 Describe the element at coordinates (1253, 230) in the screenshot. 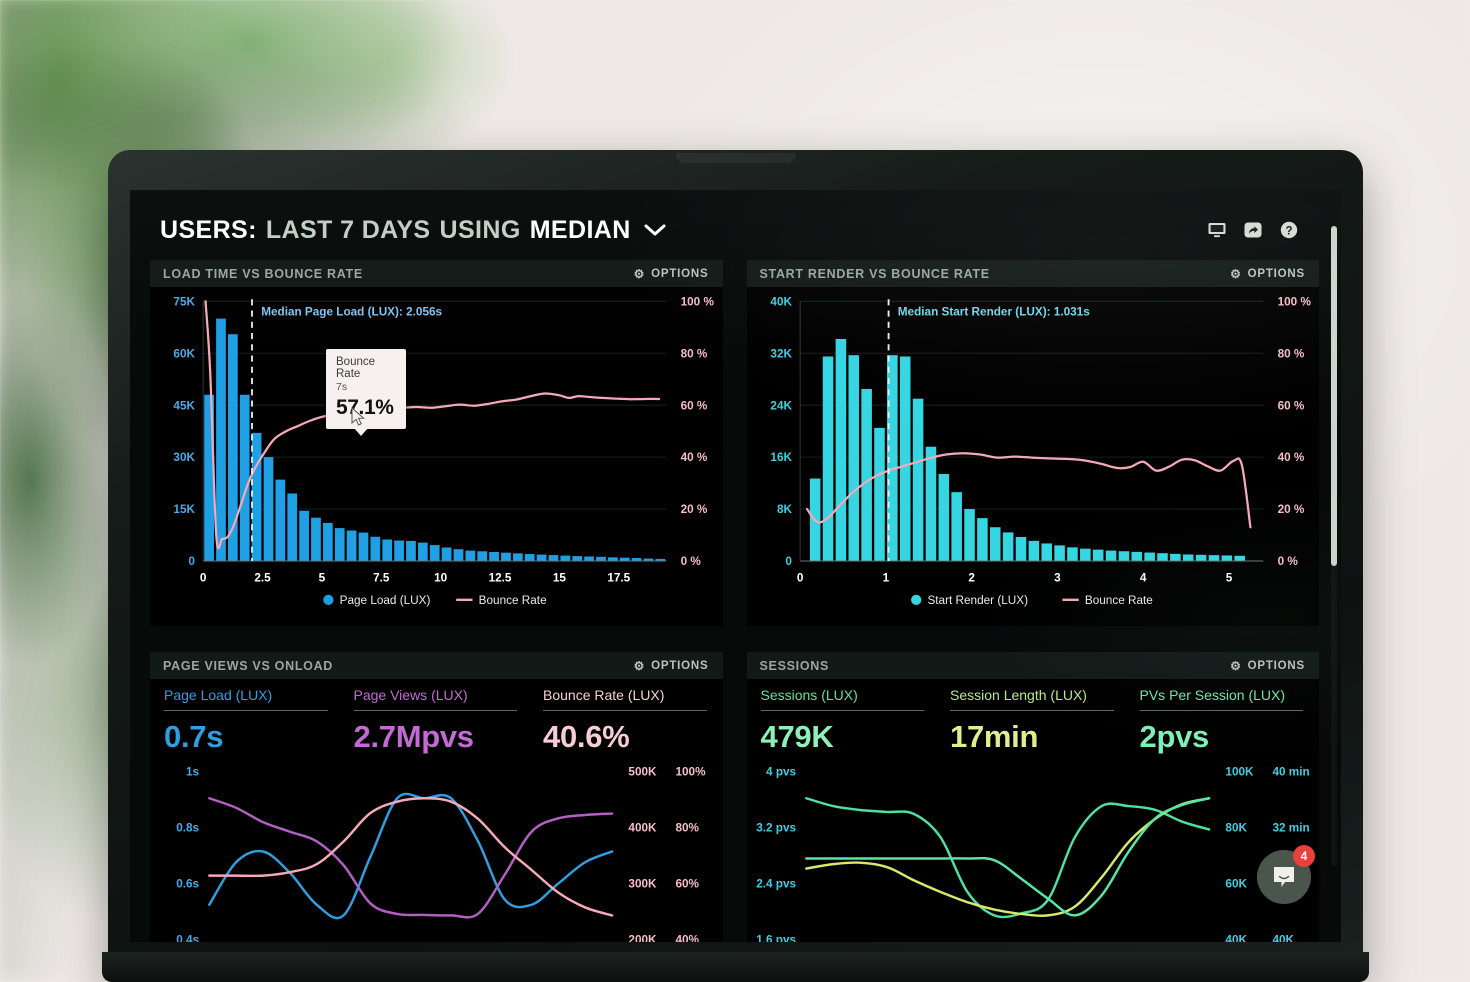

I see `share-icon` at that location.